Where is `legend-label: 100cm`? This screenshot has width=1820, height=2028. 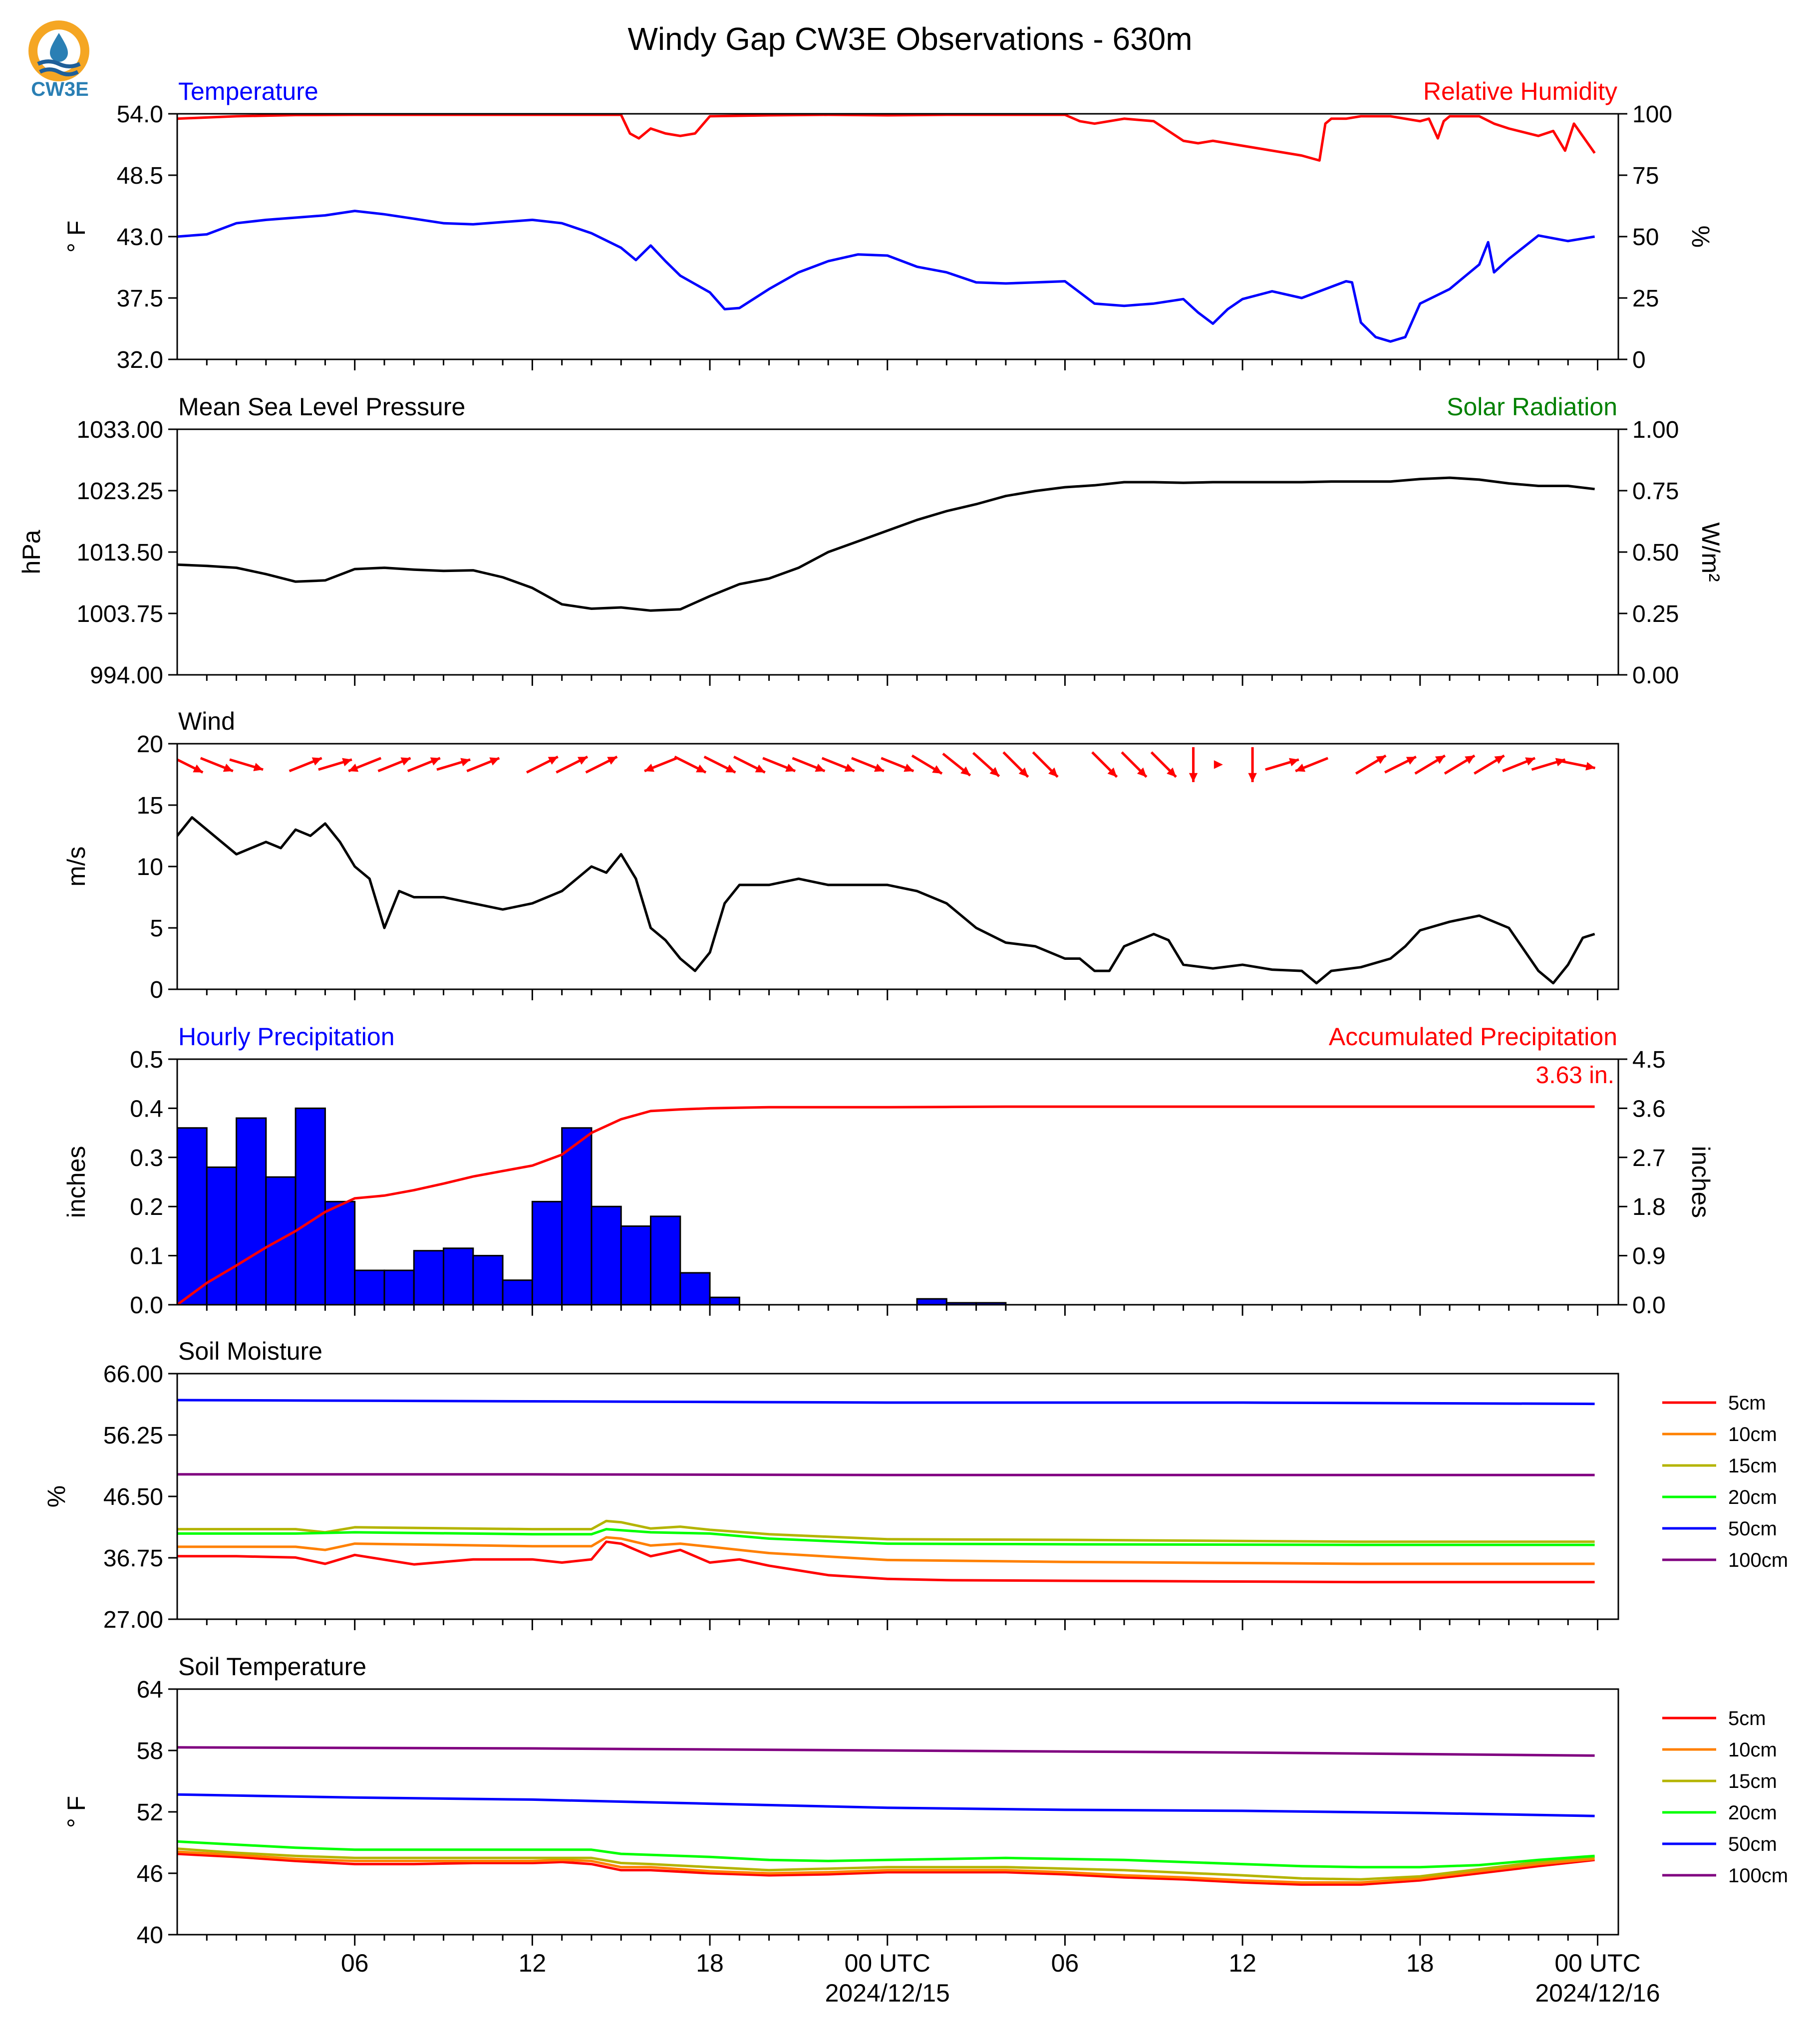 legend-label: 100cm is located at coordinates (1758, 1876).